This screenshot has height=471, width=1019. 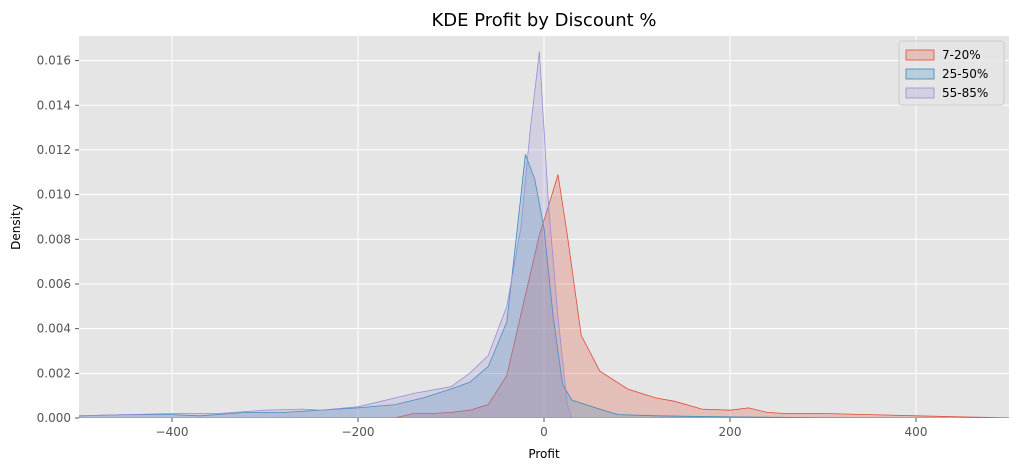 What do you see at coordinates (54, 284) in the screenshot?
I see `y-tick-label: 0.006` at bounding box center [54, 284].